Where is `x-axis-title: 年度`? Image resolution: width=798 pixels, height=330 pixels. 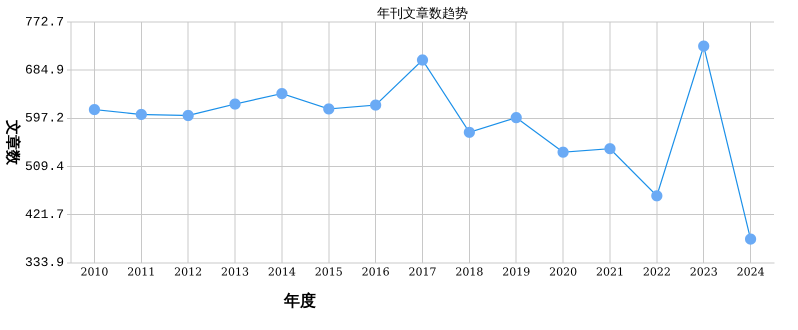
x-axis-title: 年度 is located at coordinates (299, 300).